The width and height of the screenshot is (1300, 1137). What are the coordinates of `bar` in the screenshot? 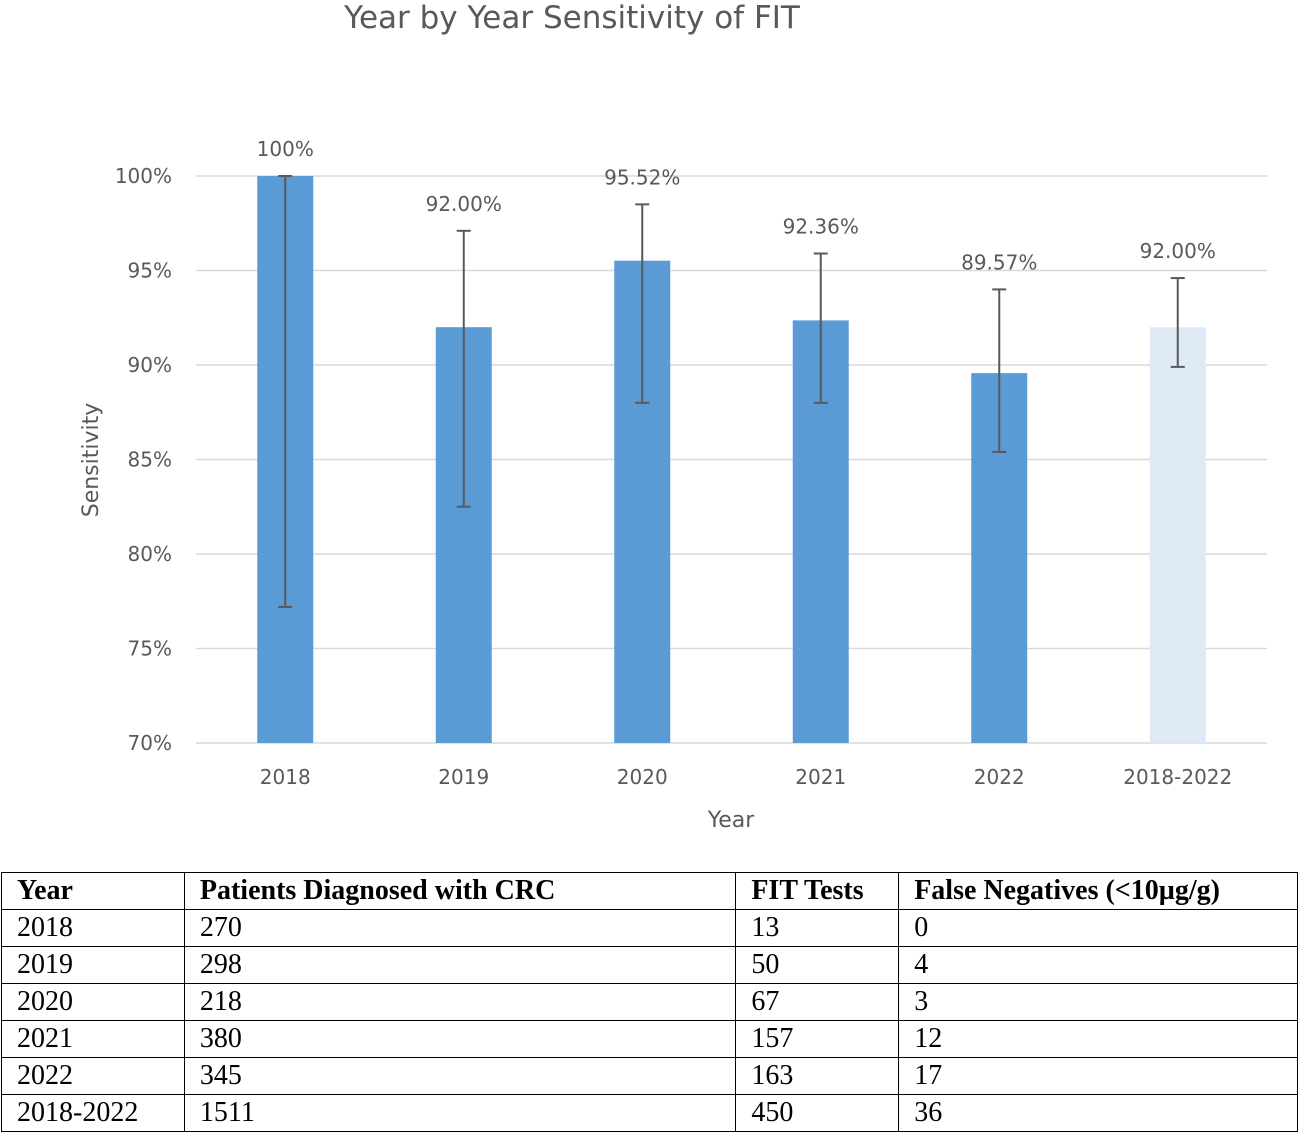 It's located at (1177, 535).